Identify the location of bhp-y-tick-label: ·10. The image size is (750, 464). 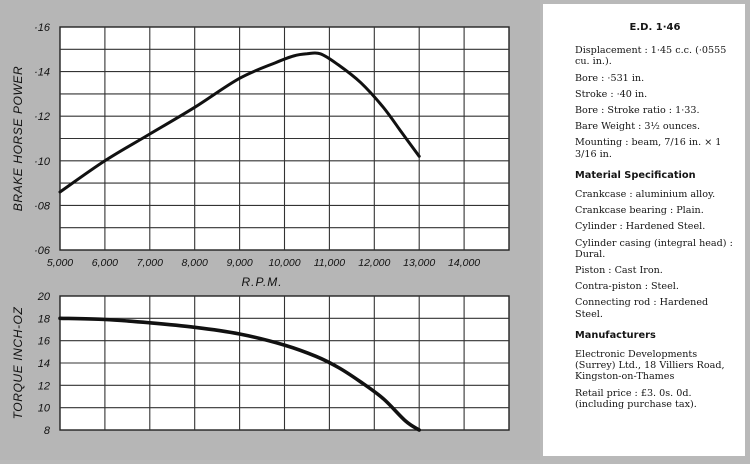
(42, 162).